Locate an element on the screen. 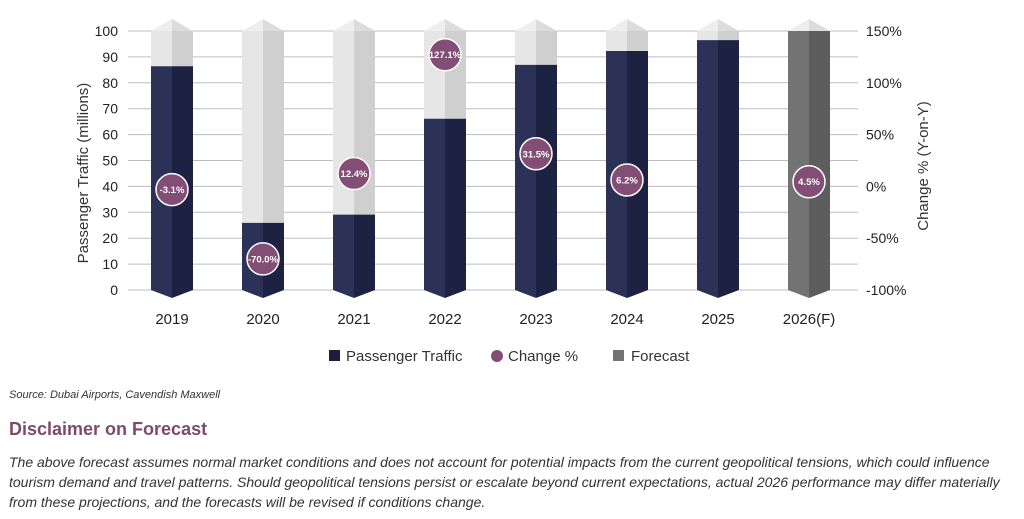  change-label: 127.1% is located at coordinates (445, 55).